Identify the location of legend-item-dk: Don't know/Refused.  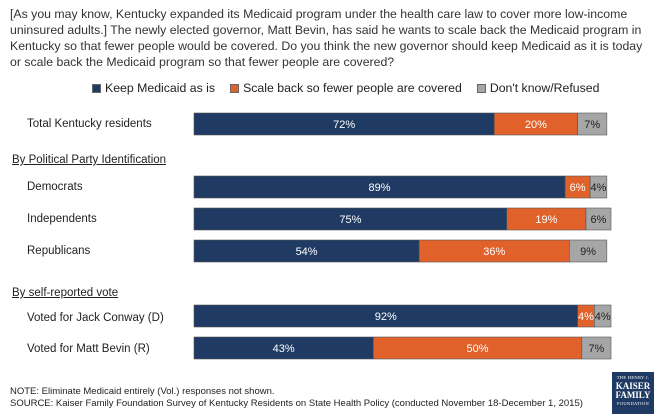
(538, 88).